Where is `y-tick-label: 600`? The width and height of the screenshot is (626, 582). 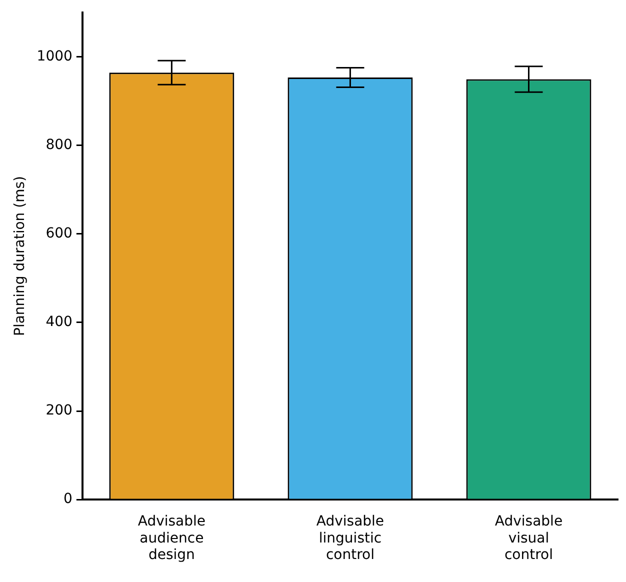
y-tick-label: 600 is located at coordinates (59, 233).